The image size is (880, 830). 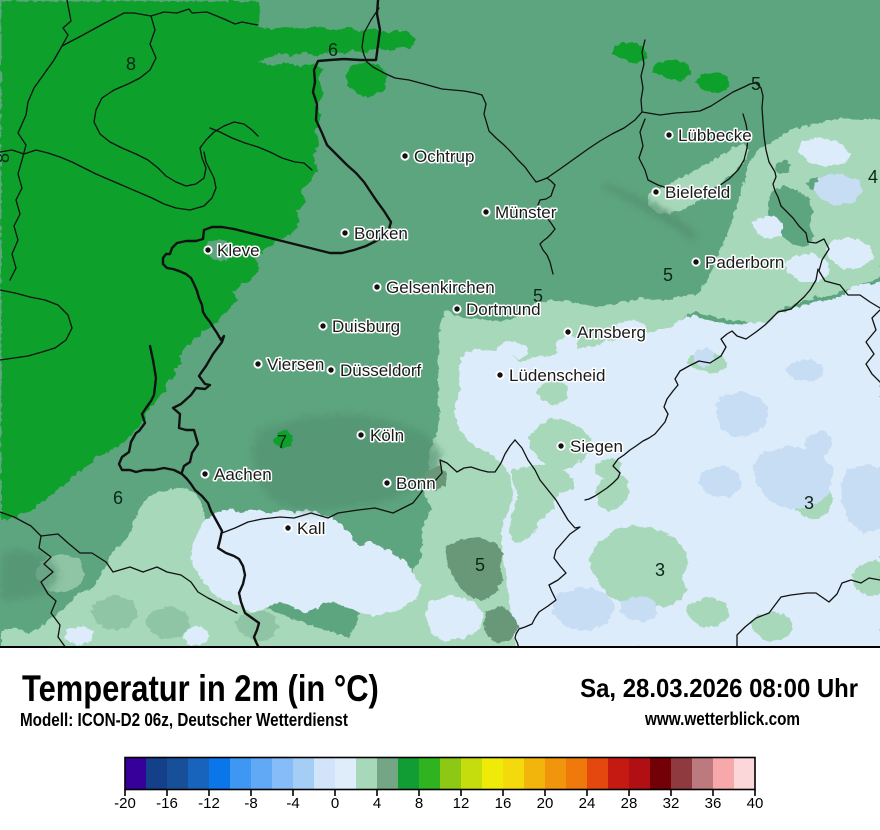 What do you see at coordinates (526, 212) in the screenshot?
I see `svg-text: Münster` at bounding box center [526, 212].